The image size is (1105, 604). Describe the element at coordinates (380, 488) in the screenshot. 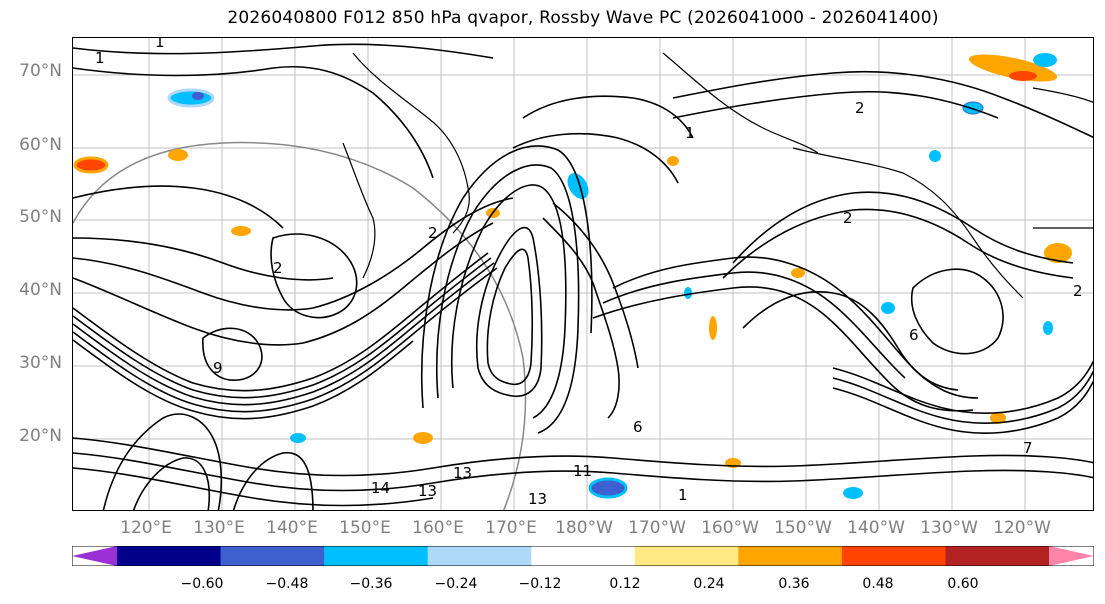

I see `contour-label: 14` at that location.